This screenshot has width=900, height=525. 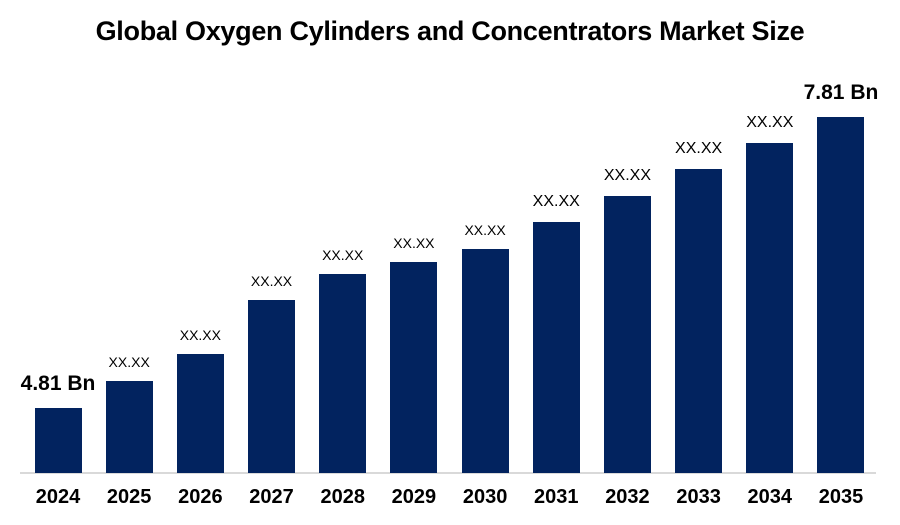 I want to click on x-axis-tick-label-2024: 2024, so click(x=58, y=497).